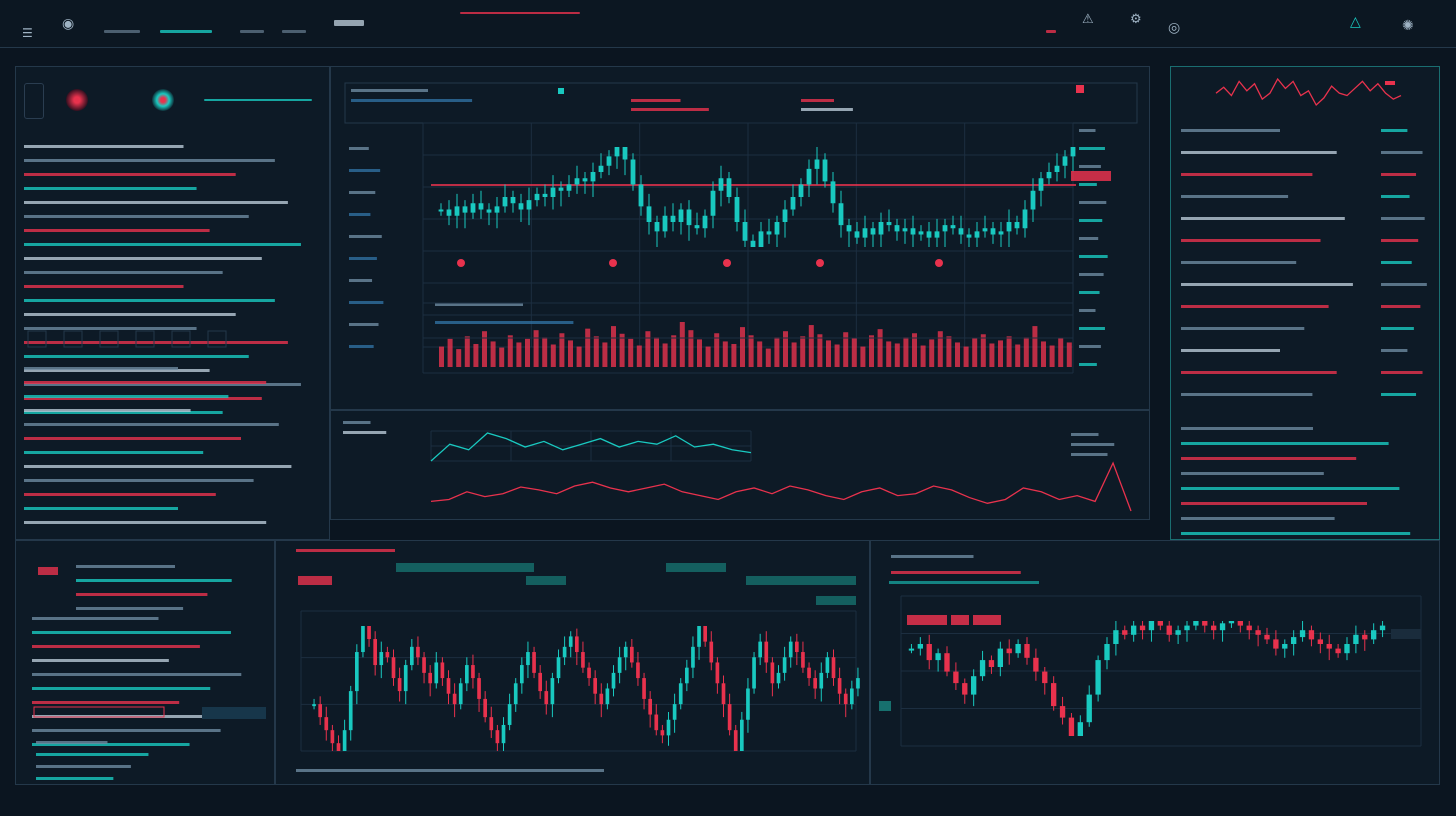 This screenshot has height=816, width=1456. I want to click on order-list, so click(149, 672).